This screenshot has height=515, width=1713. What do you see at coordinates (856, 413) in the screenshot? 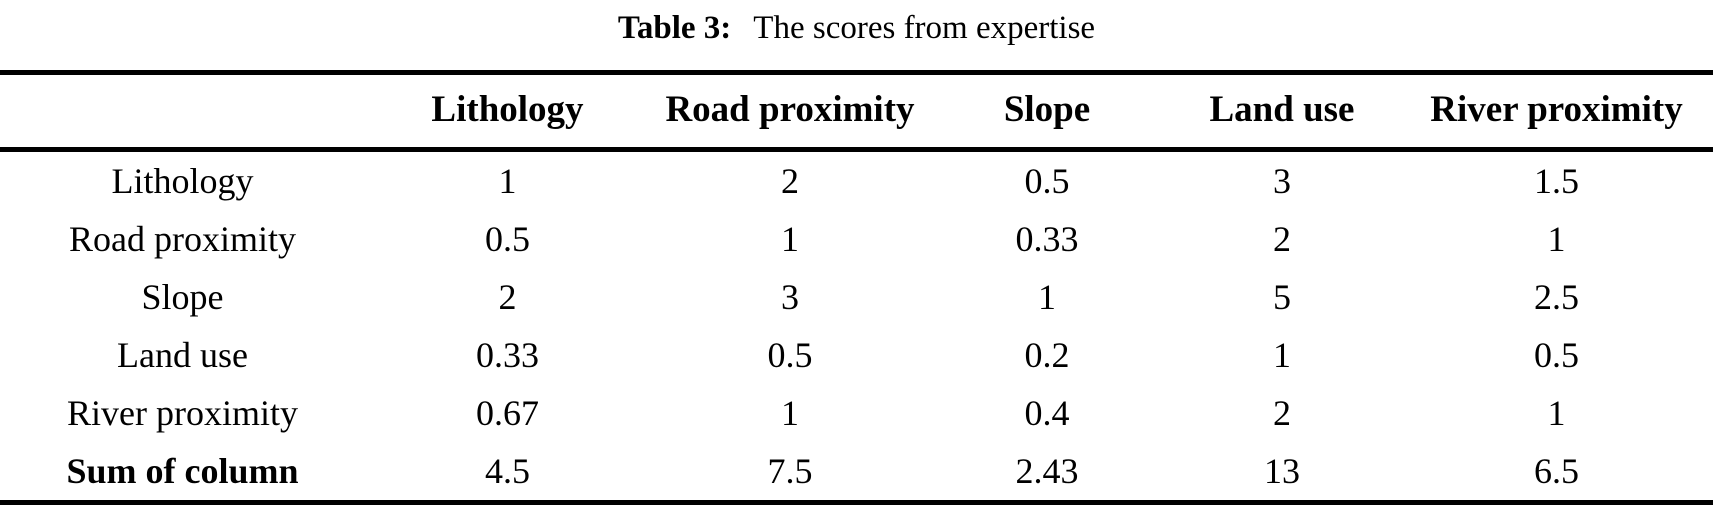
I see `table-row: River proximity 0.67 1 0.4 2 1` at bounding box center [856, 413].